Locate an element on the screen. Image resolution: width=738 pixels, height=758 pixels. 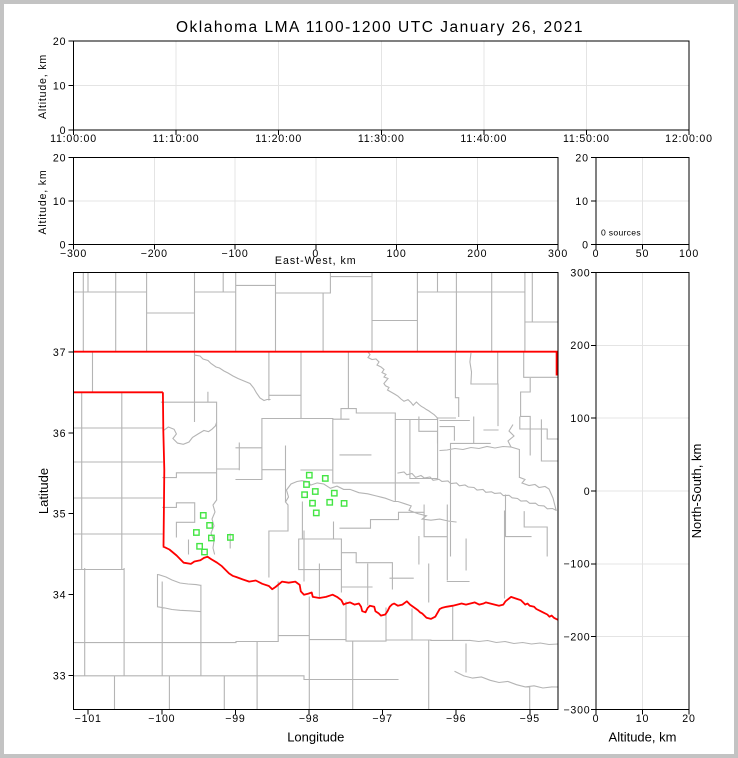
svg-text: 11:00:00 is located at coordinates (73, 139).